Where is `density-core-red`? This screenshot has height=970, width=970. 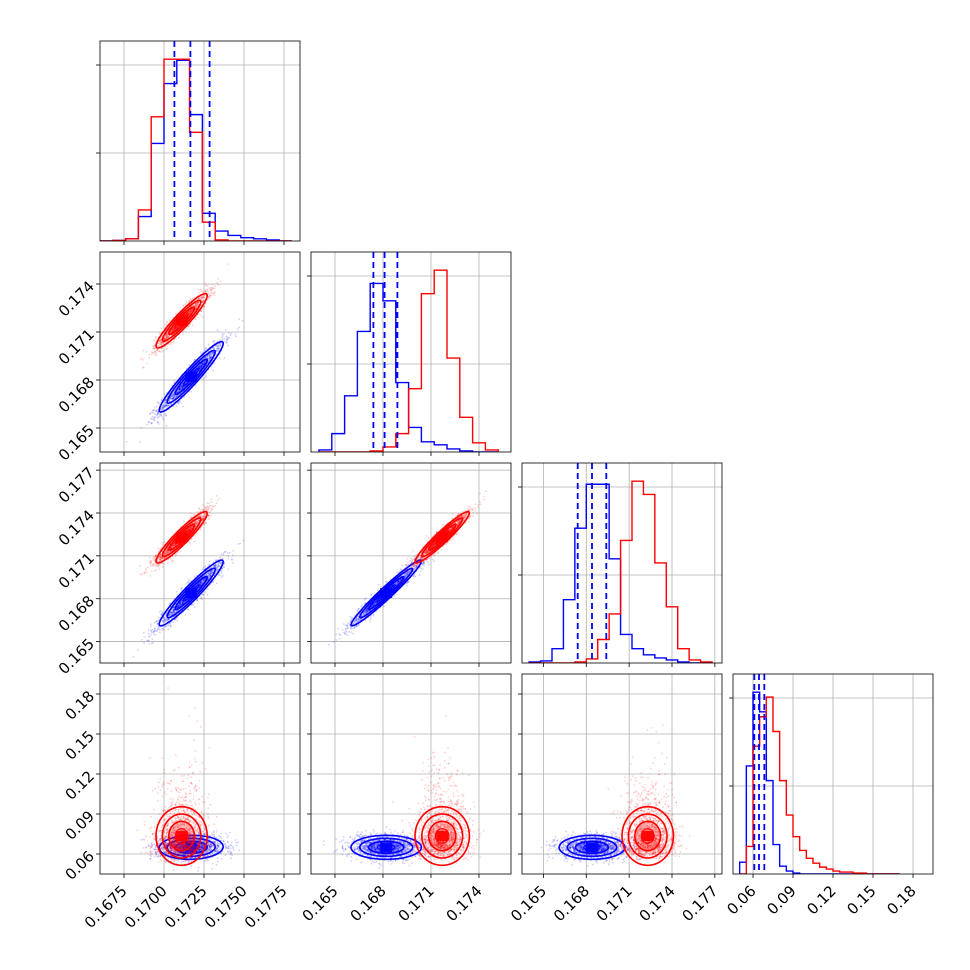 density-core-red is located at coordinates (181, 320).